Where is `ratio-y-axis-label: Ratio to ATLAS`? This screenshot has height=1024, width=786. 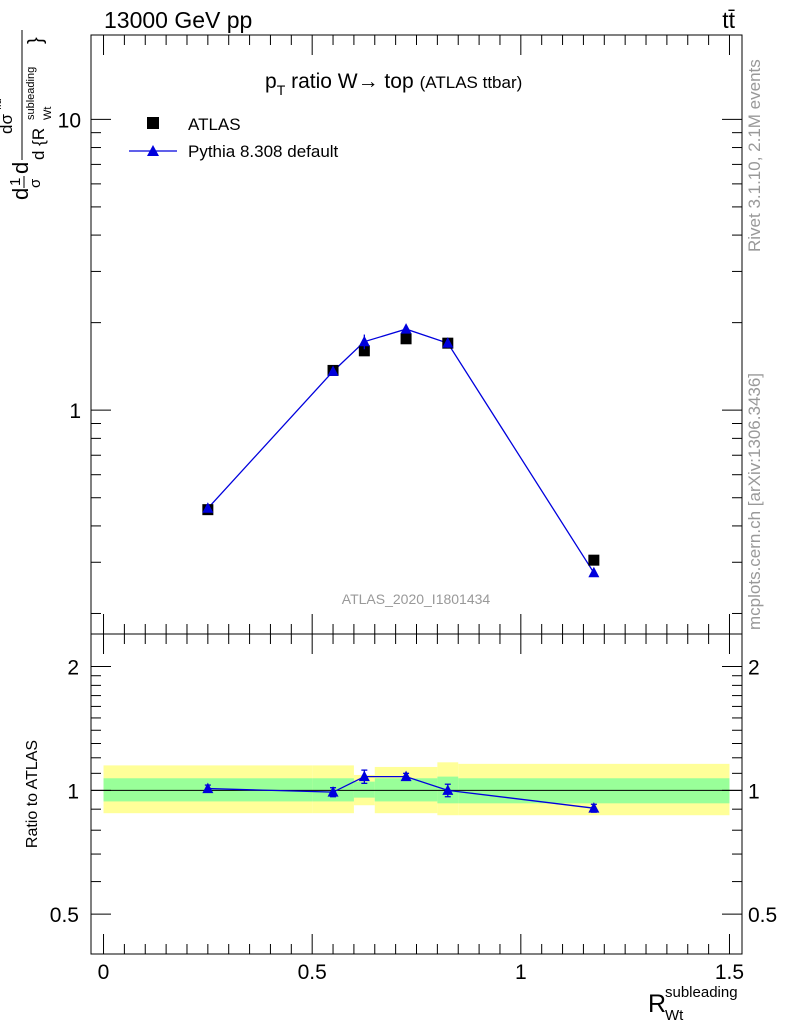 ratio-y-axis-label: Ratio to ATLAS is located at coordinates (32, 794).